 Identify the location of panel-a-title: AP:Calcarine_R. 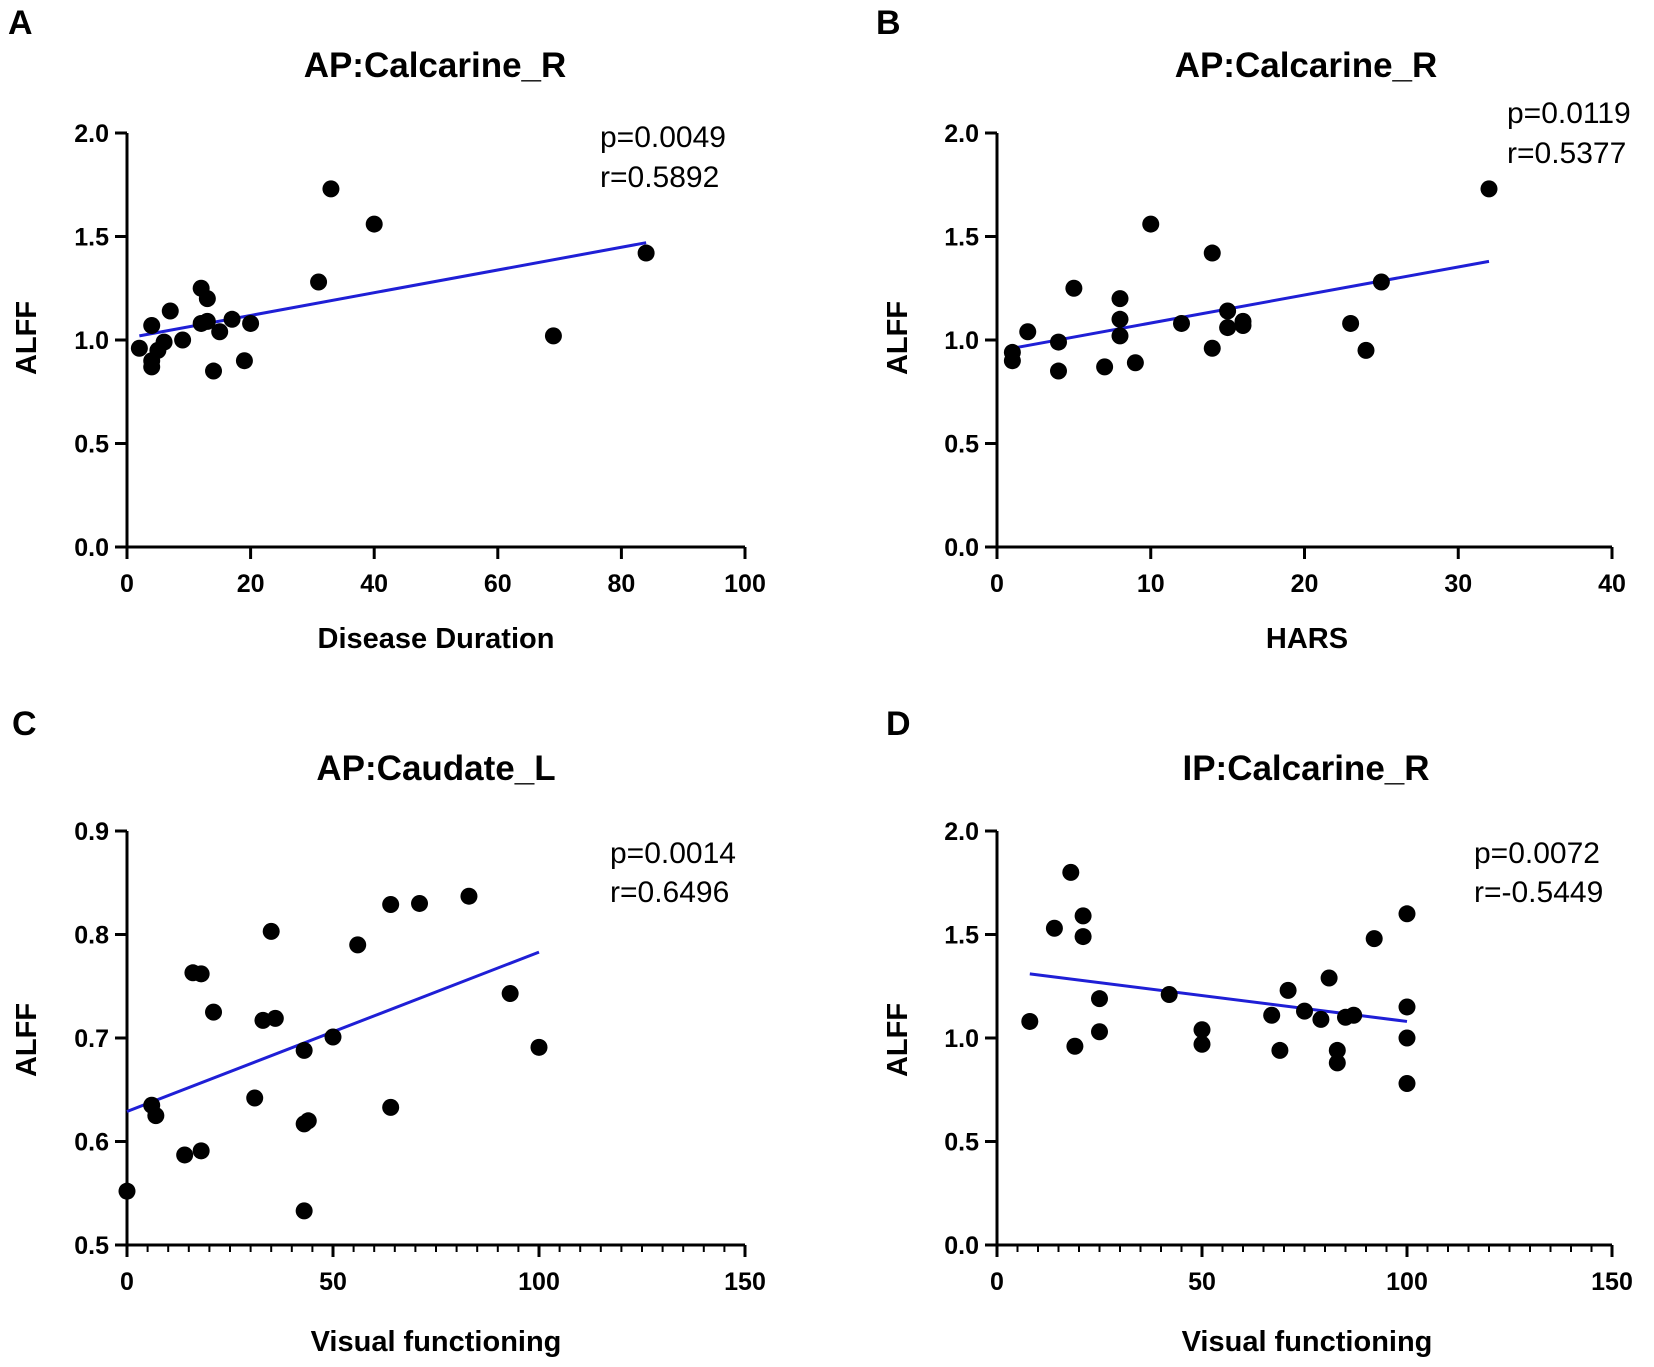
(435, 65).